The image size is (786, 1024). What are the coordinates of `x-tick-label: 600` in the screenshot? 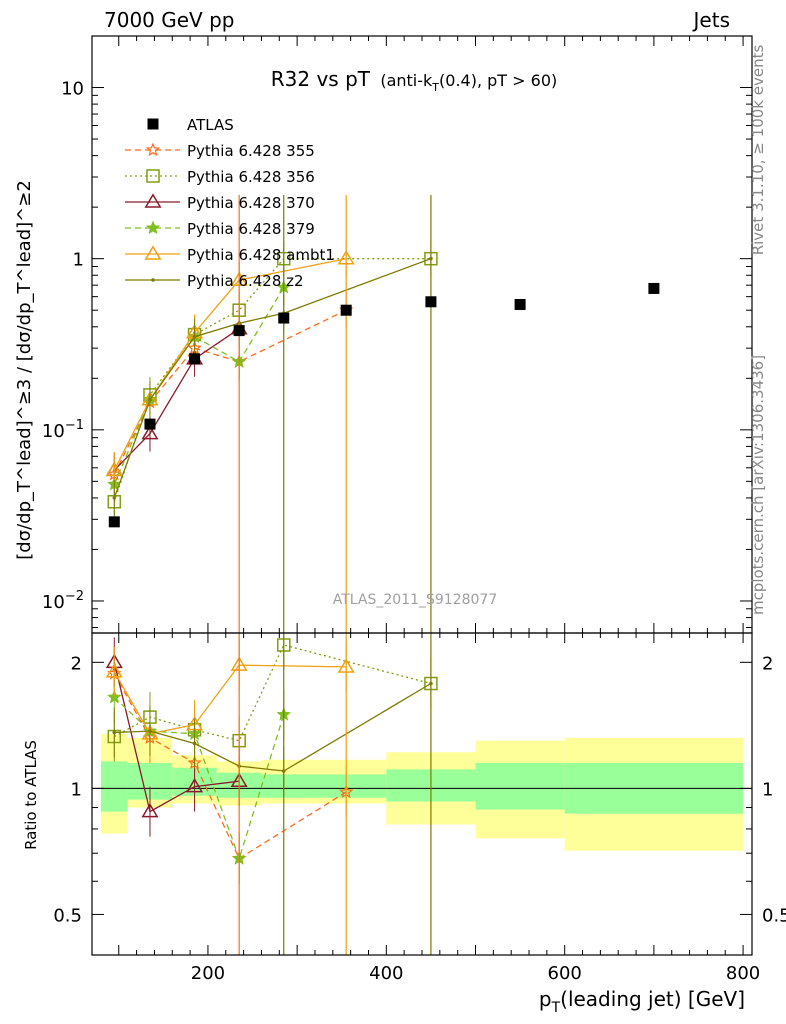 It's located at (565, 973).